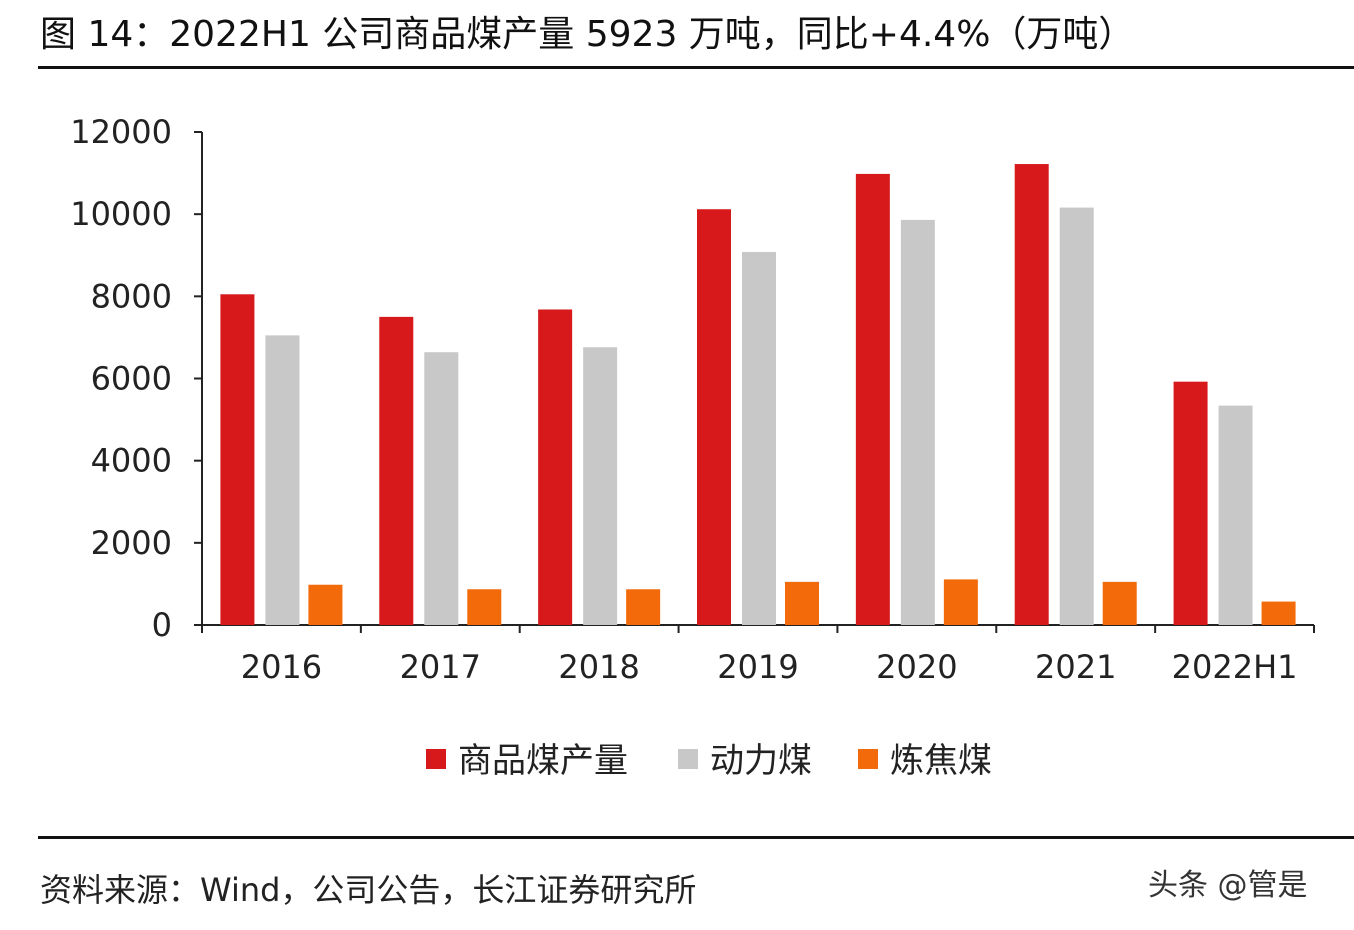  Describe the element at coordinates (440, 667) in the screenshot. I see `x-tick-label: 2017` at that location.